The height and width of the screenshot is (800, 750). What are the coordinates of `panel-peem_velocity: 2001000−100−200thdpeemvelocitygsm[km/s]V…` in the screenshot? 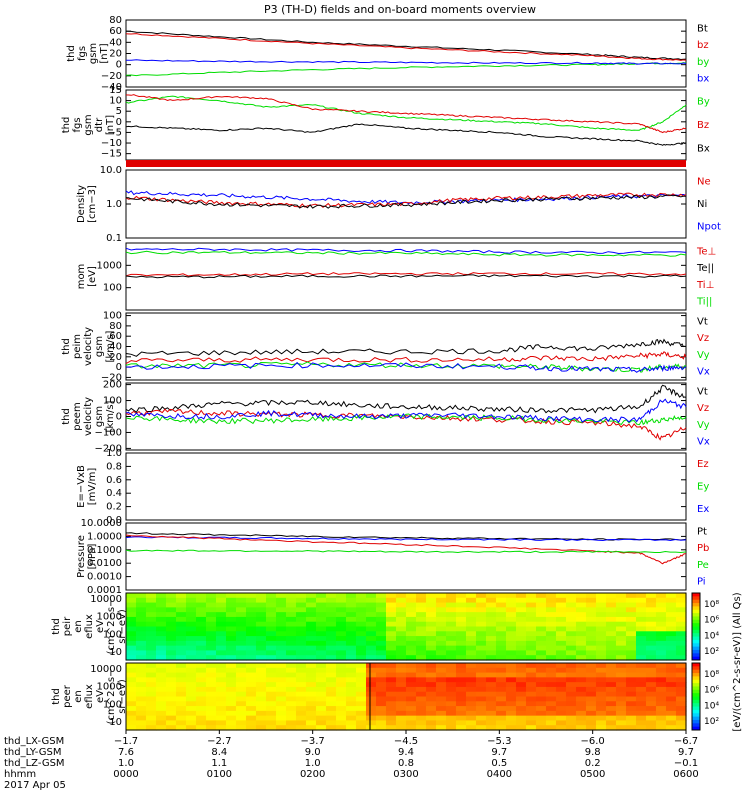 It's located at (385, 417).